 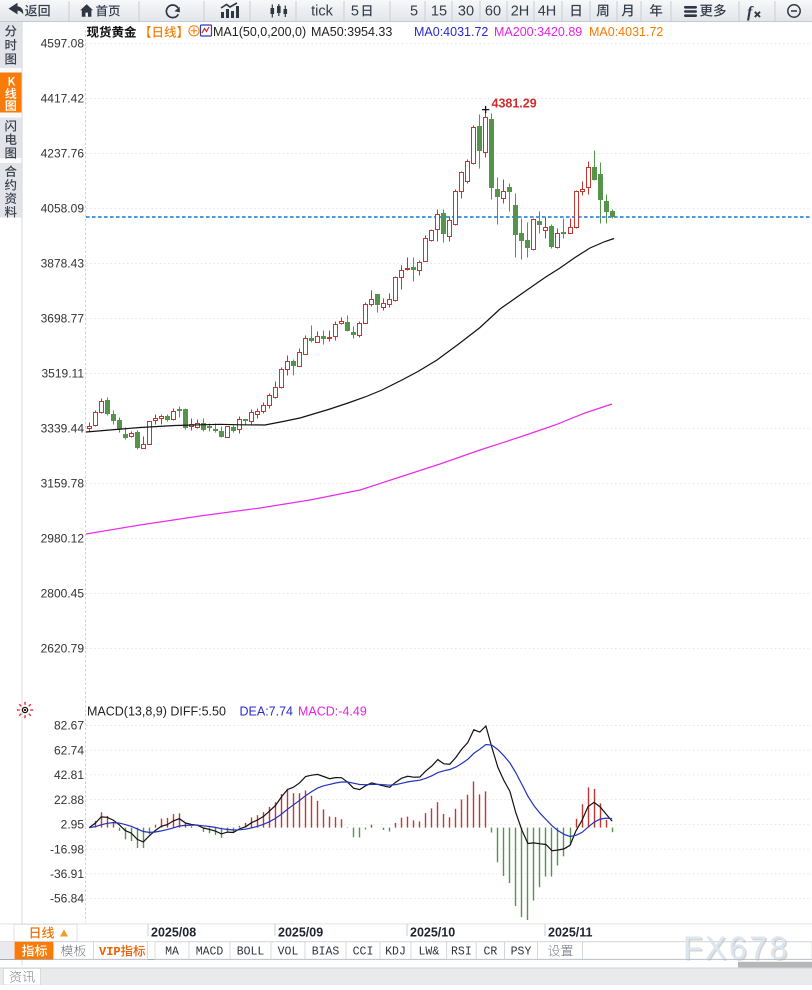 I want to click on svg-text: MA200:3420.89, so click(x=538, y=32).